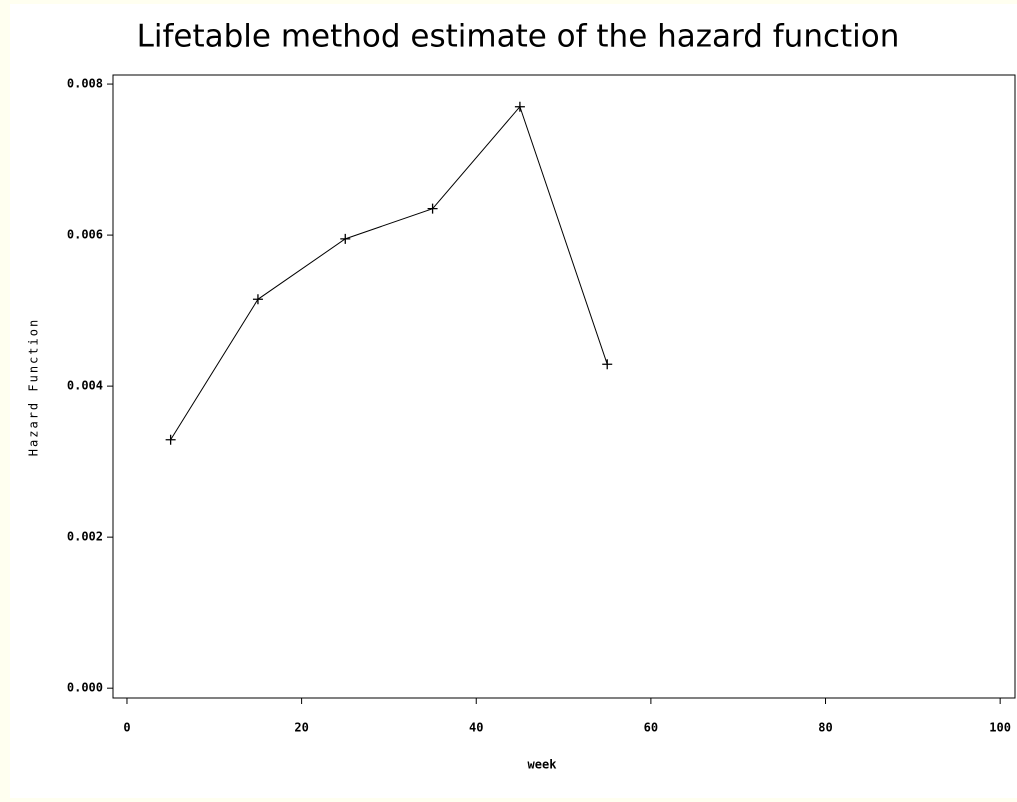 This screenshot has height=802, width=1017. What do you see at coordinates (543, 765) in the screenshot?
I see `x-axis-label: week` at bounding box center [543, 765].